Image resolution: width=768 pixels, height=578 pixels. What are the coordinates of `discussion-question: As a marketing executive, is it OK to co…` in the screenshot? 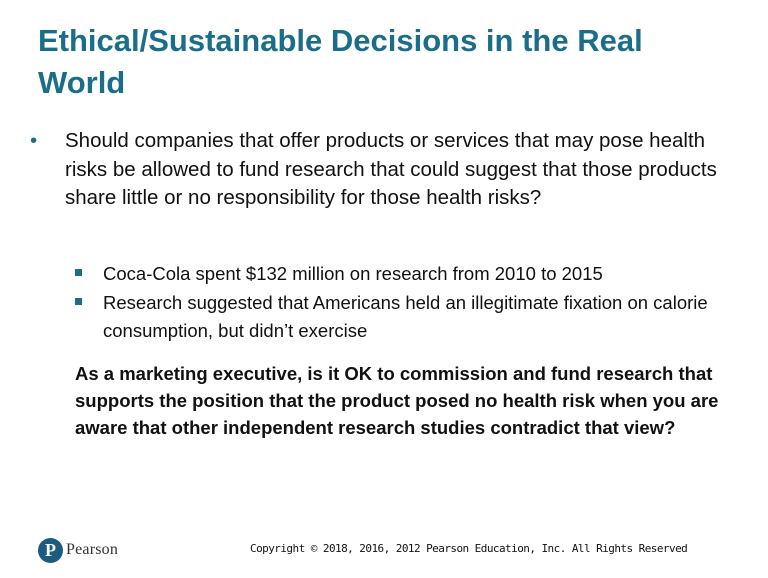 It's located at (397, 400).